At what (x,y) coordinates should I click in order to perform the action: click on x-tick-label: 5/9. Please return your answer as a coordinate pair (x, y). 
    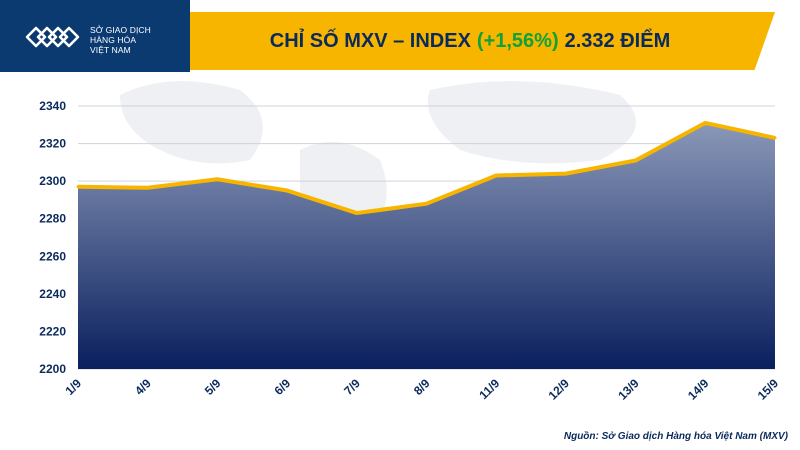
    Looking at the image, I should click on (213, 387).